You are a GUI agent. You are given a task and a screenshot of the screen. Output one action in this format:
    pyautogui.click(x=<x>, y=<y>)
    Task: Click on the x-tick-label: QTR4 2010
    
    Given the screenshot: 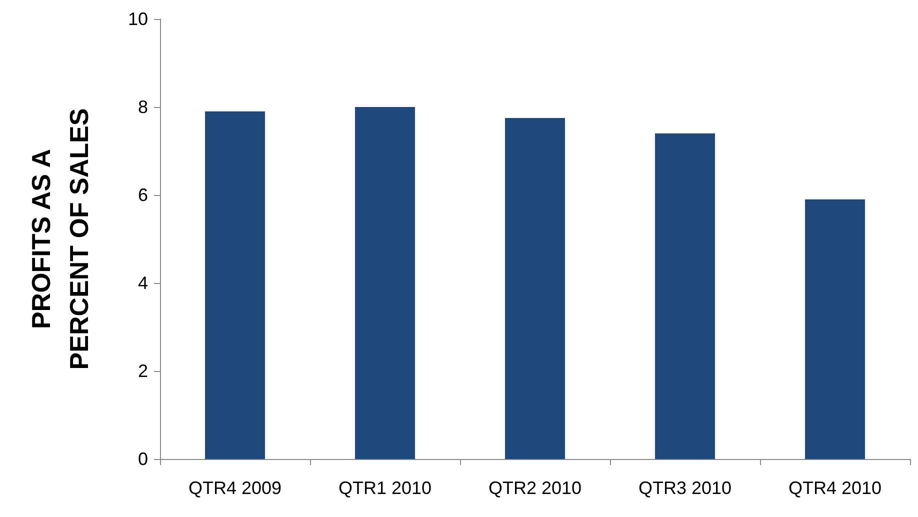 What is the action you would take?
    pyautogui.click(x=835, y=488)
    